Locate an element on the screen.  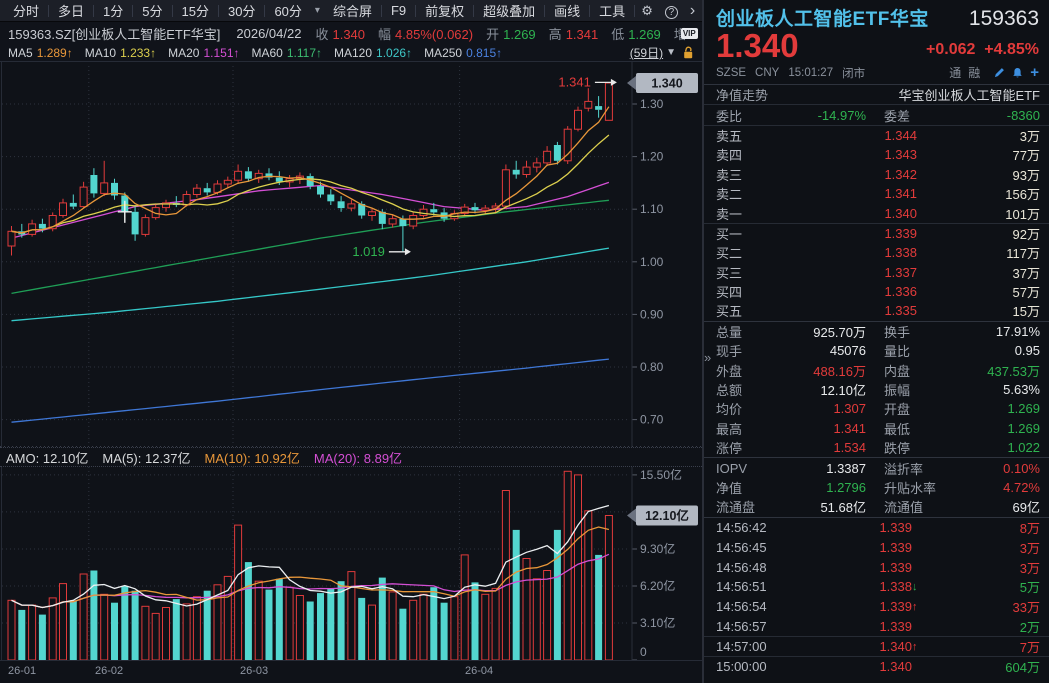
help-glyph: ? is located at coordinates (671, 12).